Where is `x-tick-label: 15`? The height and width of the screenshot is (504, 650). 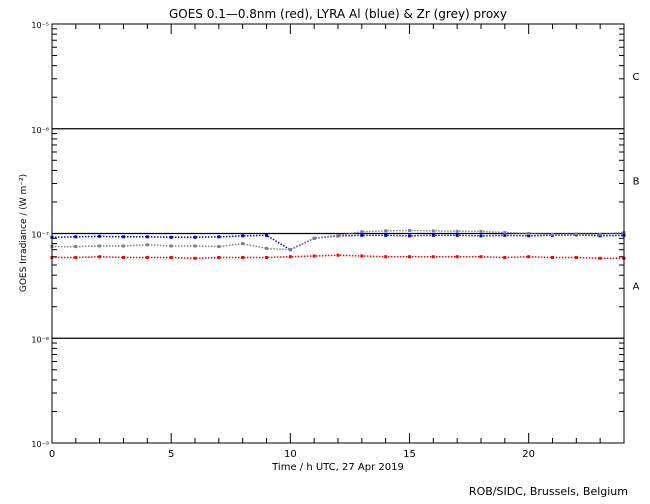
x-tick-label: 15 is located at coordinates (409, 454).